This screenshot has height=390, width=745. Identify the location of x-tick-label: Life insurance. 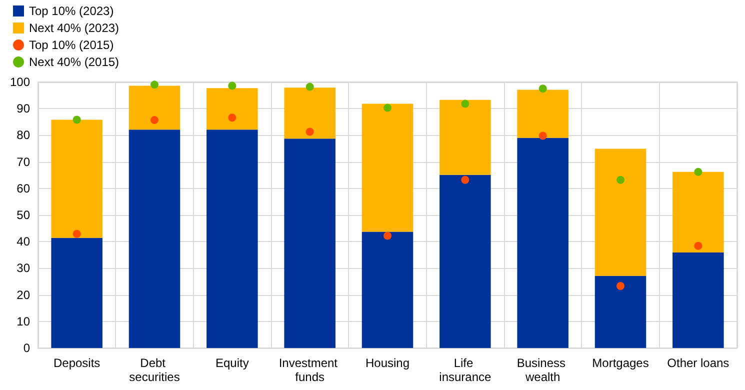
(465, 370).